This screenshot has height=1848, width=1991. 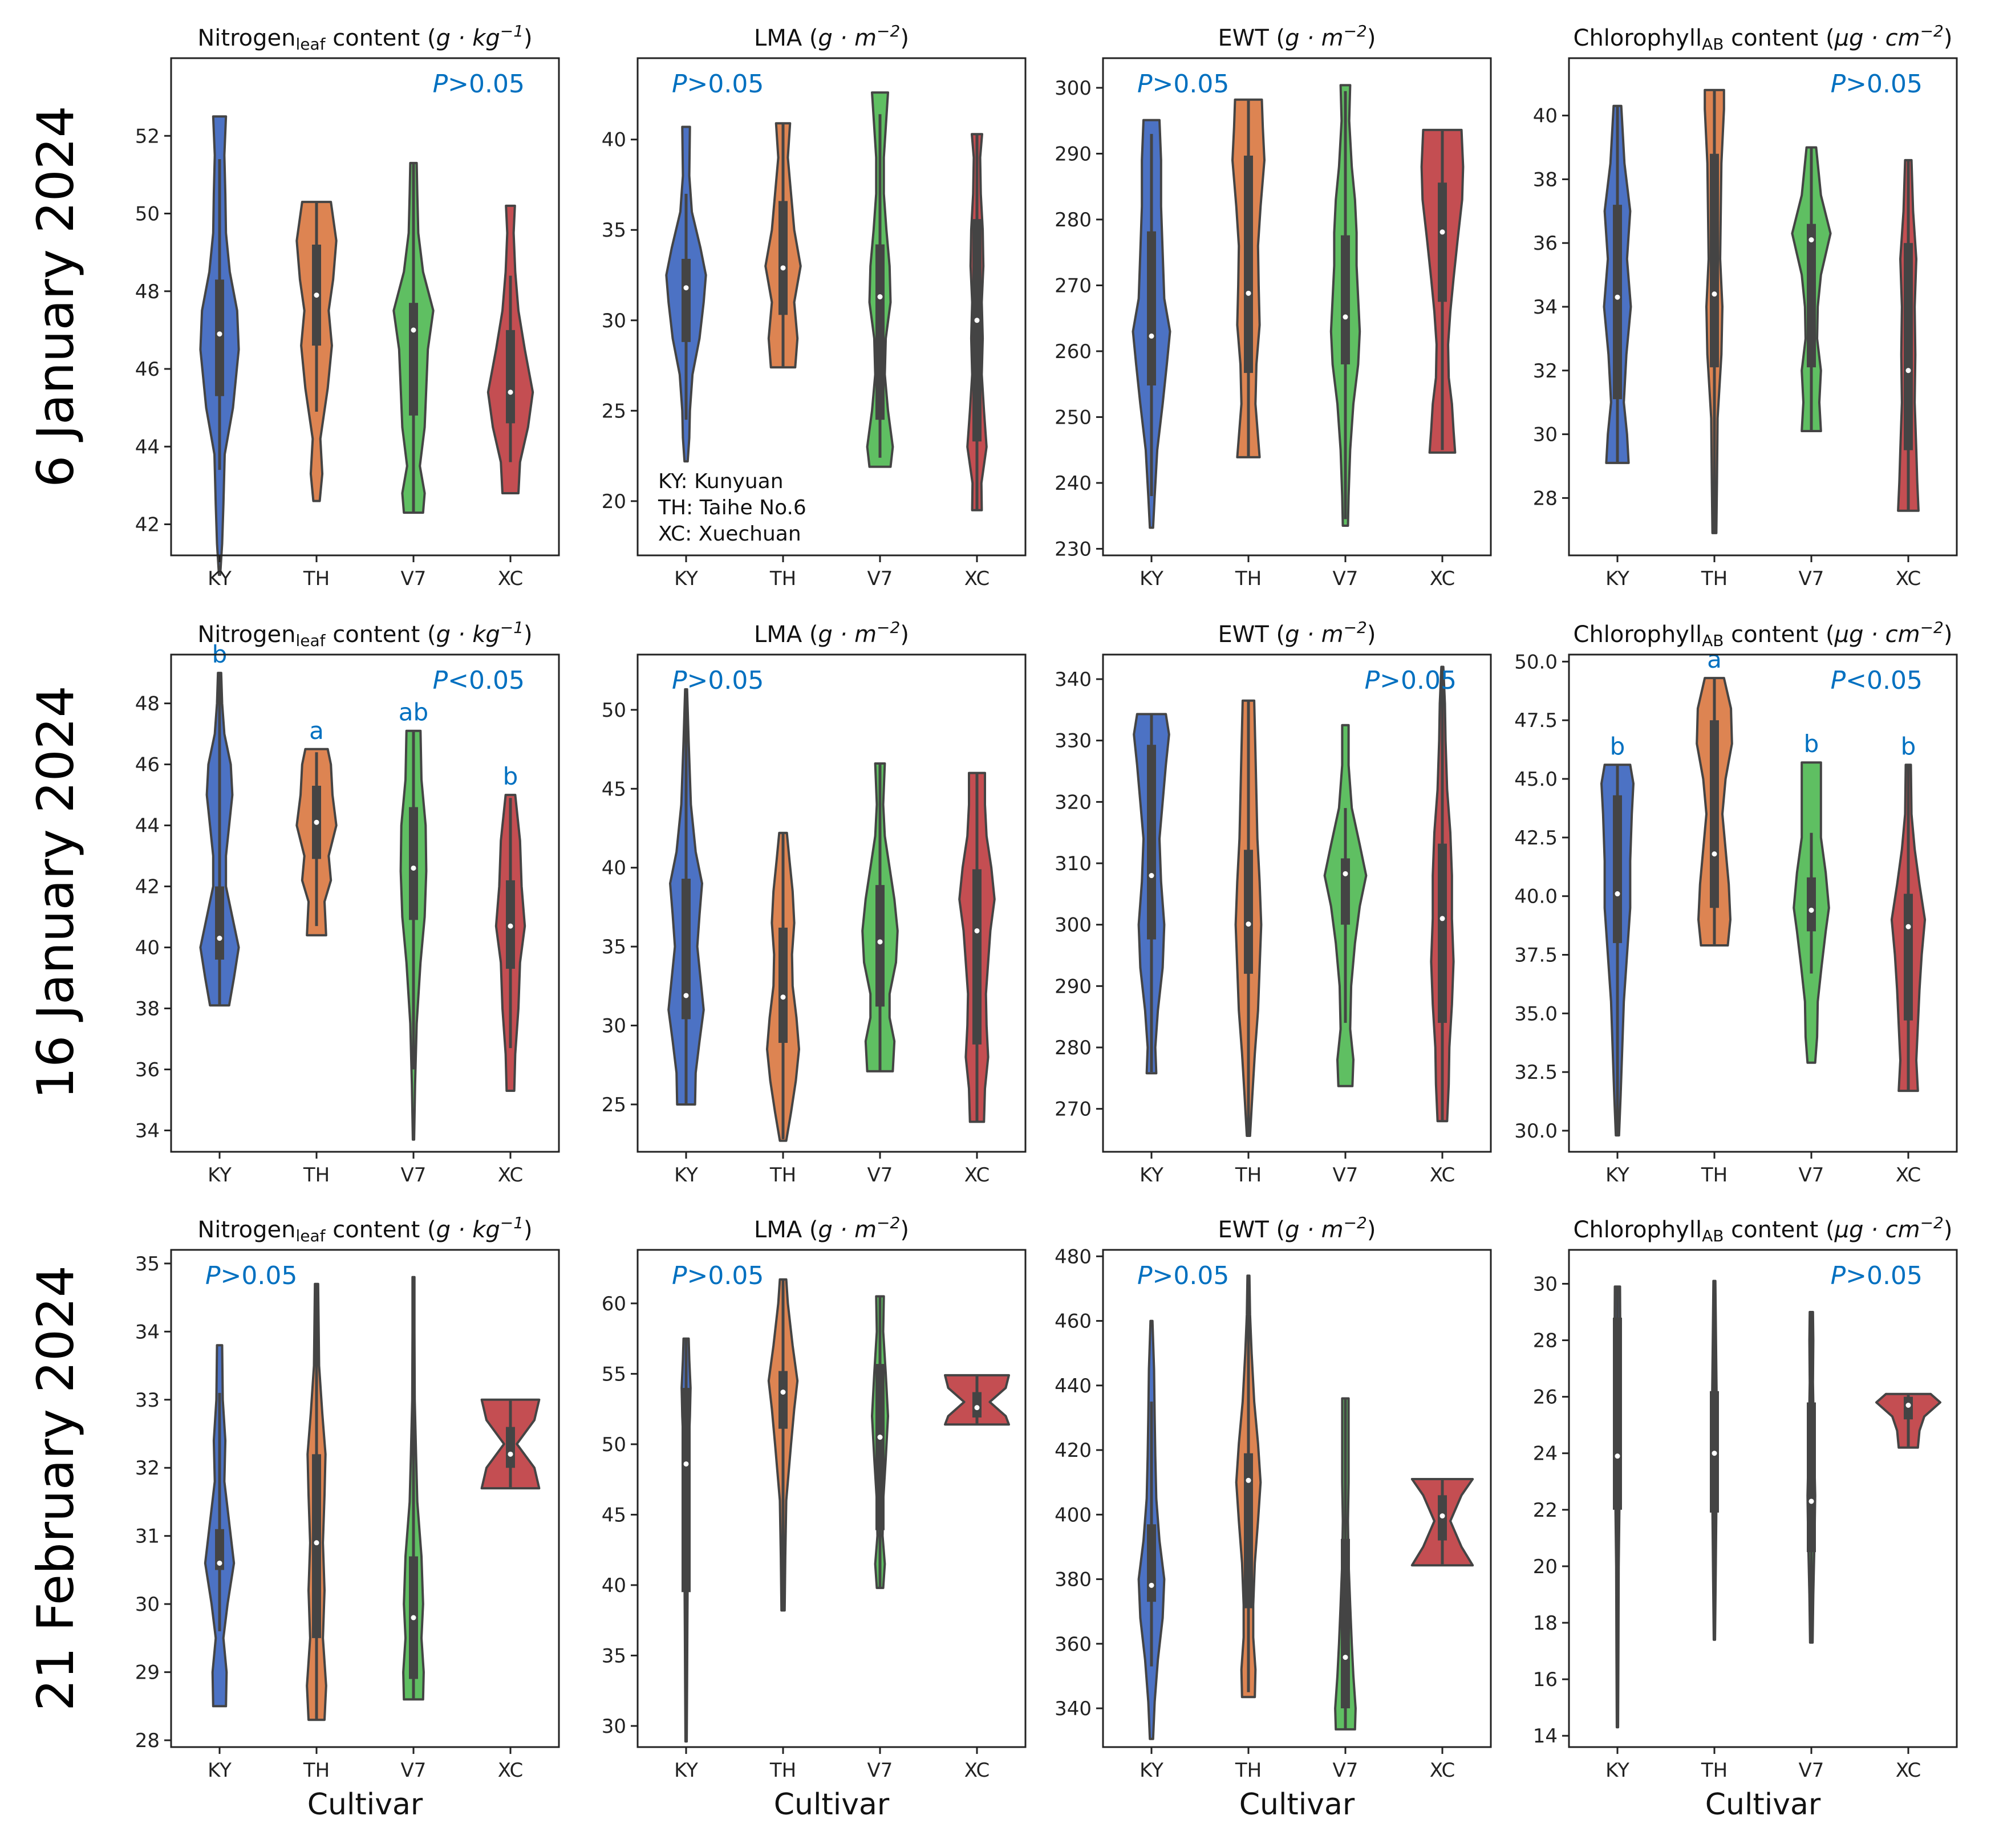 I want to click on legend-line: XC: Xuechuan, so click(x=729, y=534).